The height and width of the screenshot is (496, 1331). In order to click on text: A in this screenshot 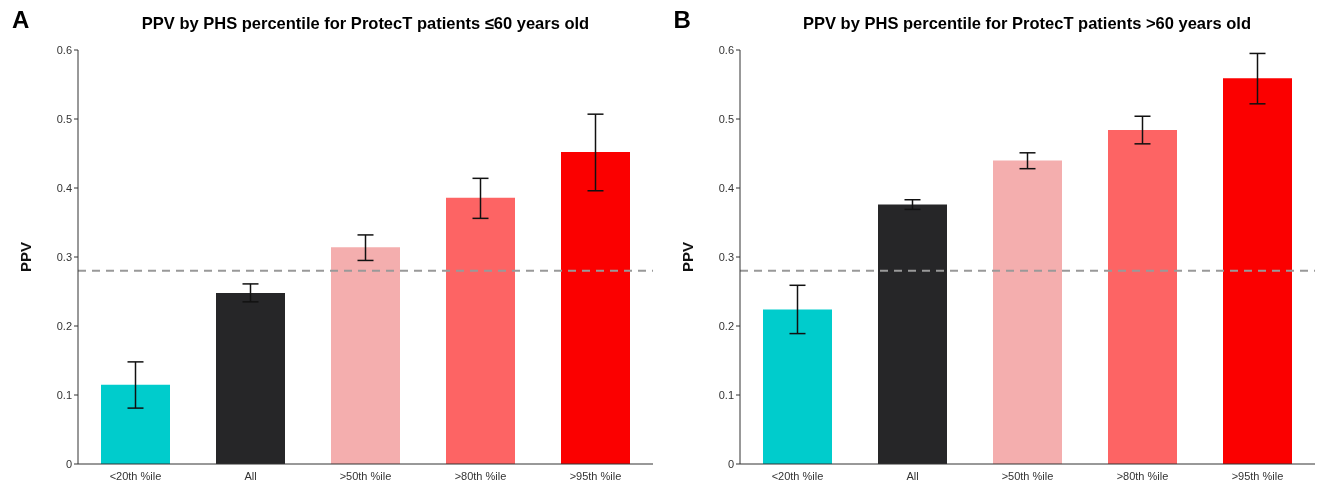, I will do `click(21, 20)`.